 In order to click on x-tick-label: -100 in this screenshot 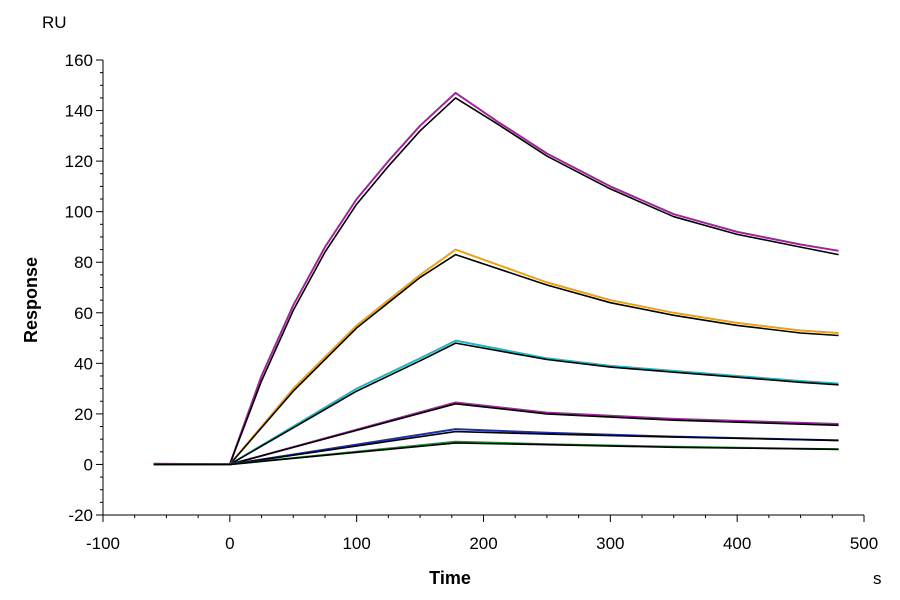, I will do `click(103, 543)`.